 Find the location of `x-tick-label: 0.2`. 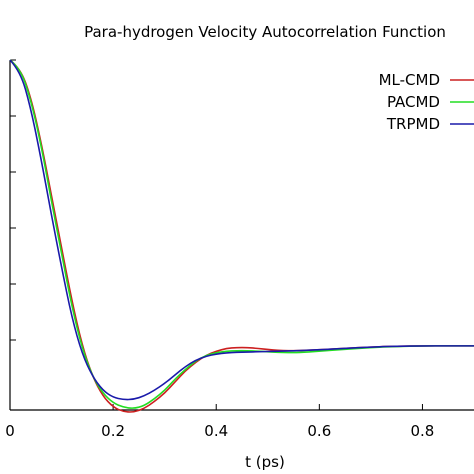

x-tick-label: 0.2 is located at coordinates (113, 431).